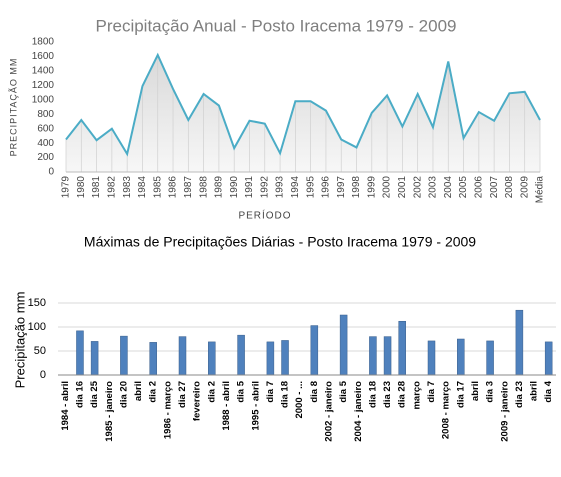 The image size is (561, 477). I want to click on x-tick-label: 1995, so click(310, 187).